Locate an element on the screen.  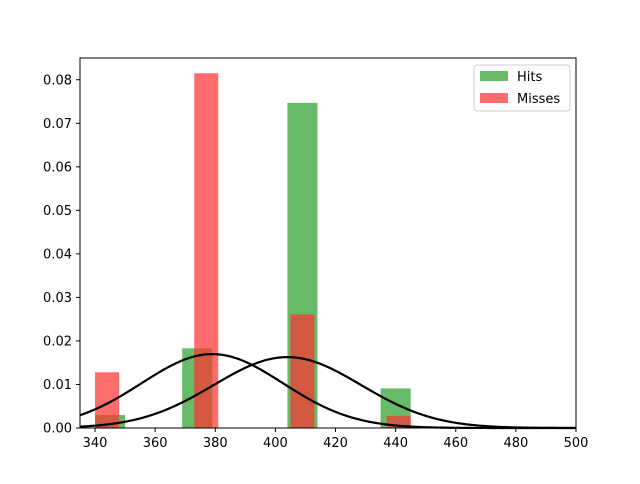
x-tick-label: 460 is located at coordinates (455, 443).